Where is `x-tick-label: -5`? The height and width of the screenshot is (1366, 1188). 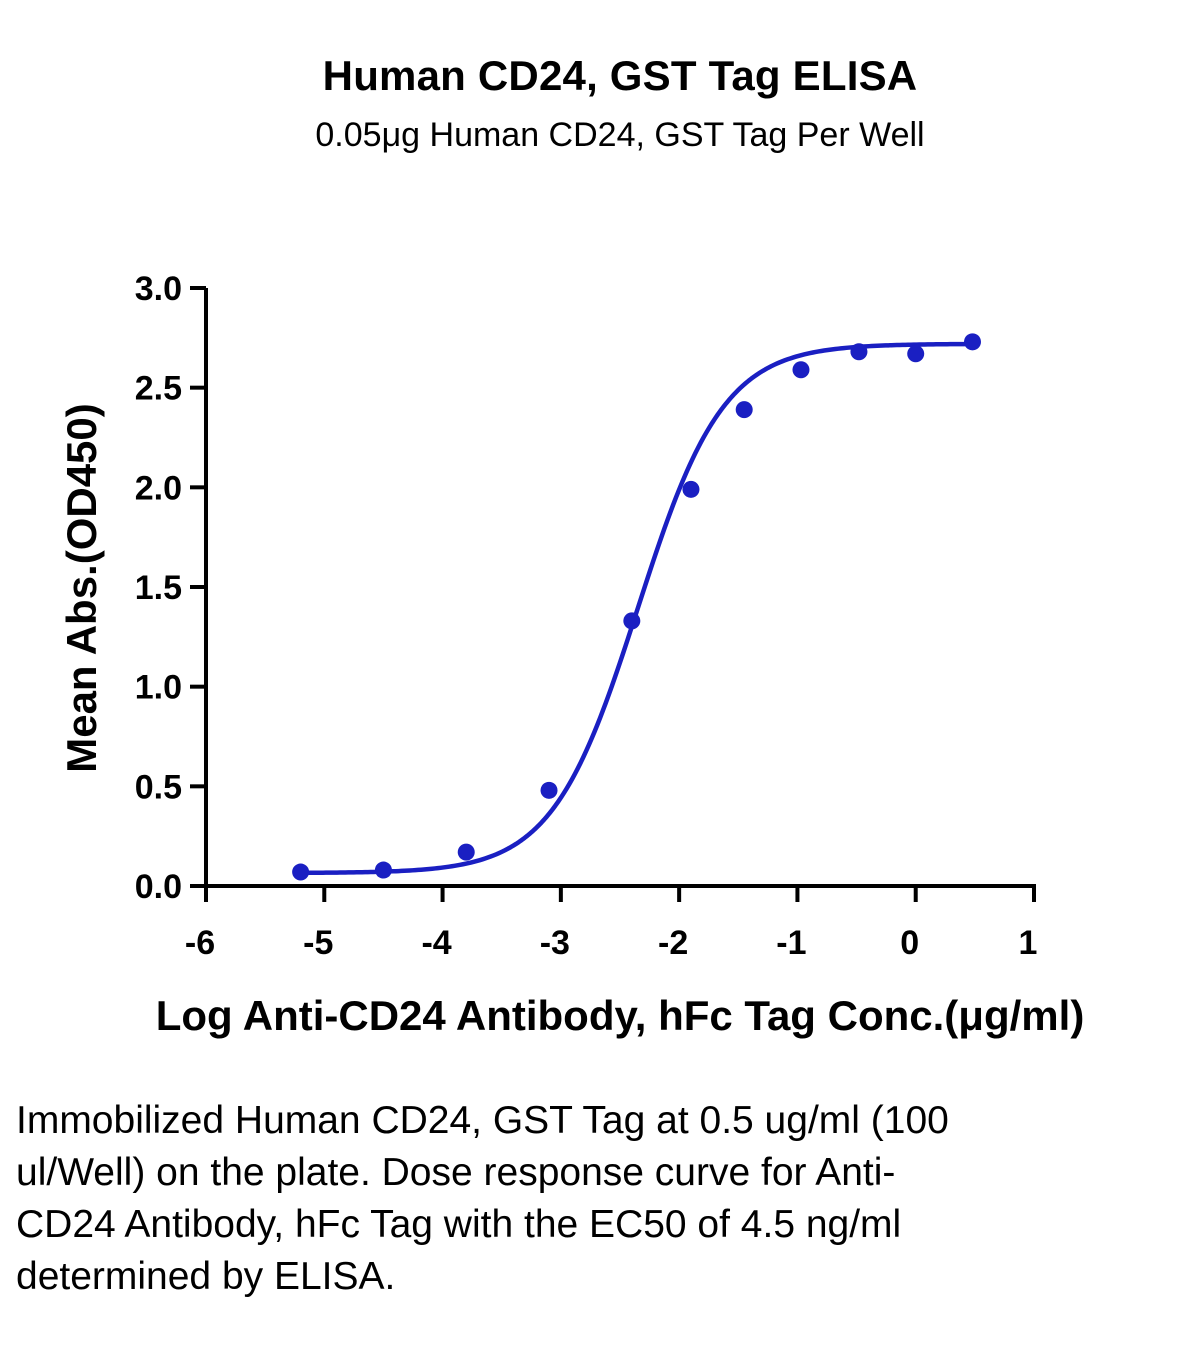 x-tick-label: -5 is located at coordinates (318, 943).